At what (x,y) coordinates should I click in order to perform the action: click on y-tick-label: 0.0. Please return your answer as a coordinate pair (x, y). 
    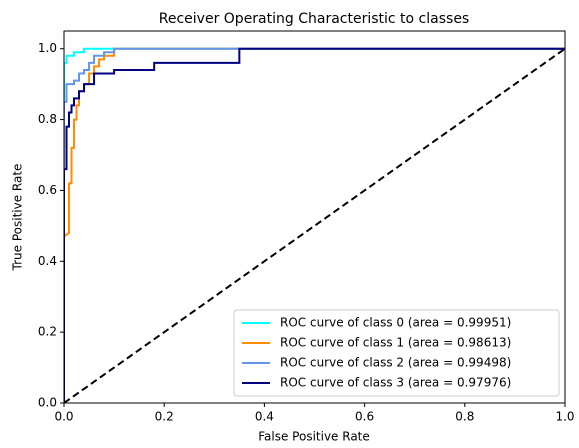
    Looking at the image, I should click on (47, 403).